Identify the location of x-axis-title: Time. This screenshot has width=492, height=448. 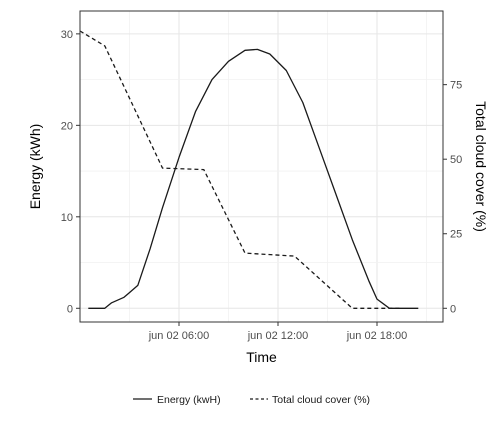
(261, 357).